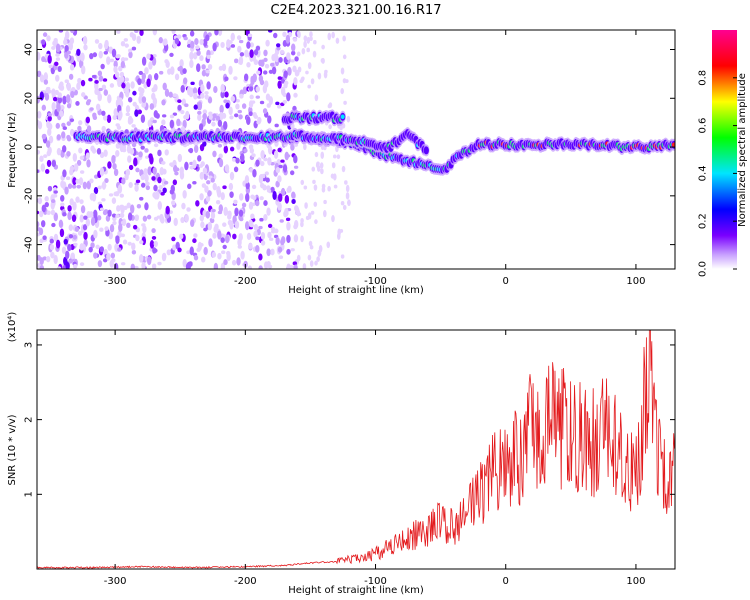 This screenshot has width=750, height=600. What do you see at coordinates (29, 345) in the screenshot?
I see `snr-y-tick-label: 3` at bounding box center [29, 345].